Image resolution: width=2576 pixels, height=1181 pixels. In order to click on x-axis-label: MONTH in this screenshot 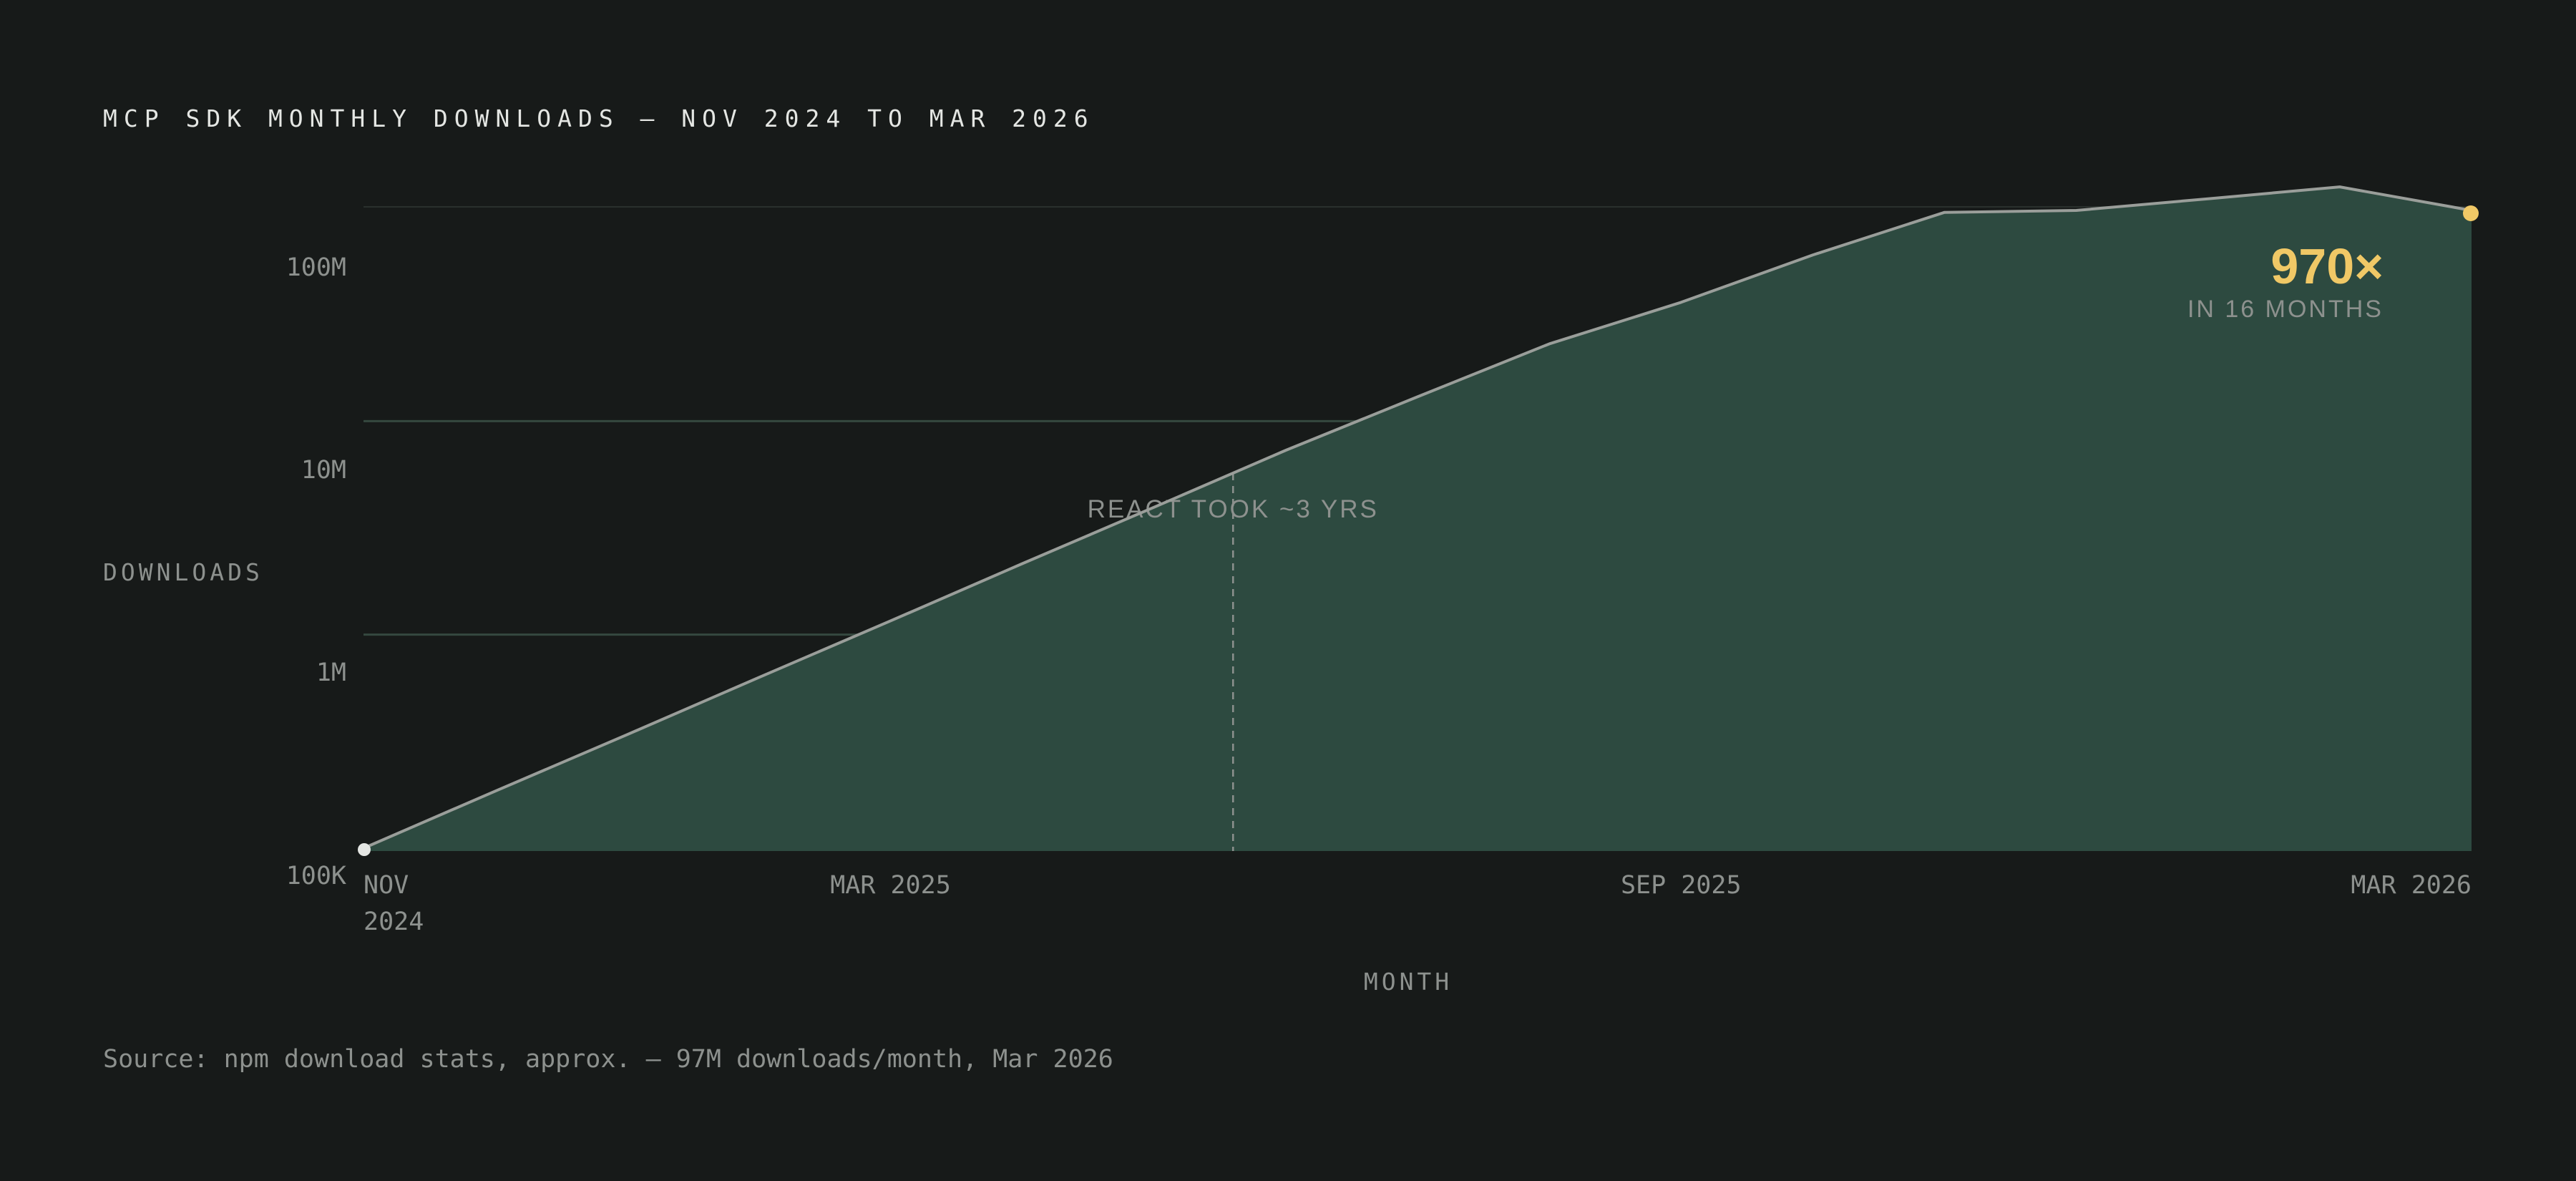, I will do `click(1408, 982)`.